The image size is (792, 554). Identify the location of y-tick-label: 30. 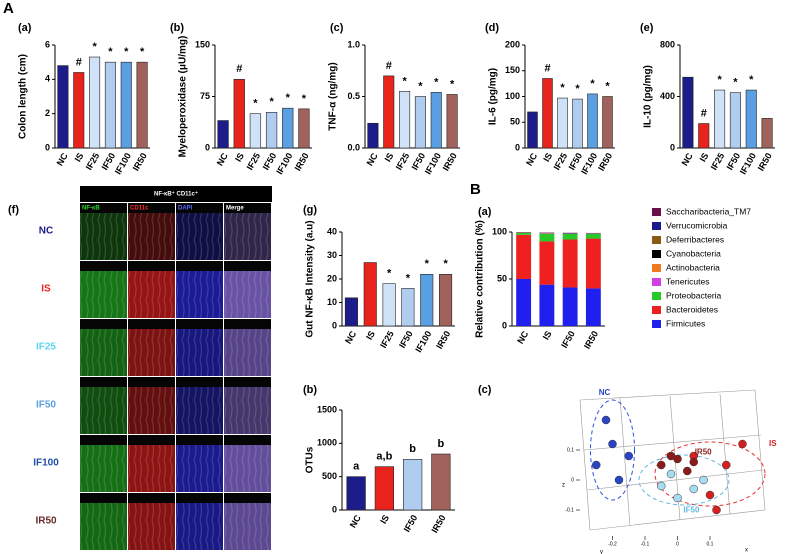
(332, 255).